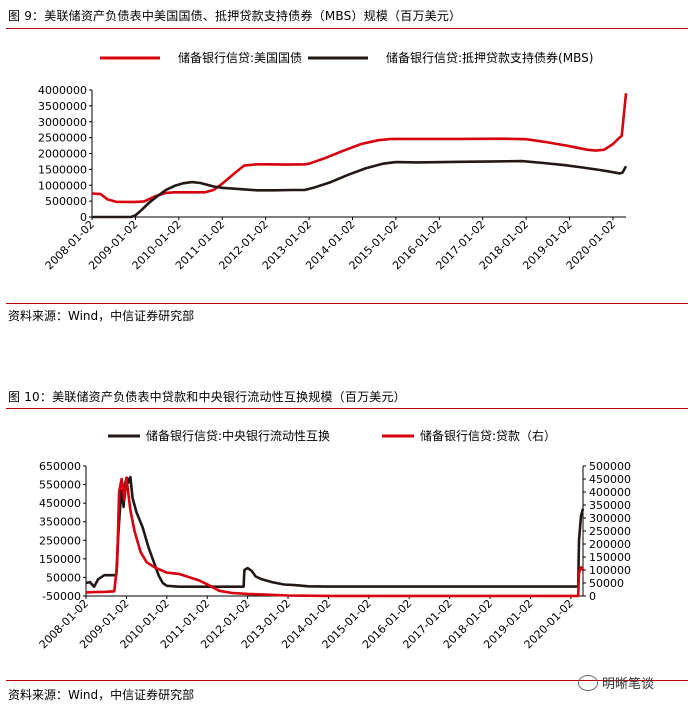 The height and width of the screenshot is (713, 694). Describe the element at coordinates (60, 540) in the screenshot. I see `y-left-tick-label: 250000` at that location.